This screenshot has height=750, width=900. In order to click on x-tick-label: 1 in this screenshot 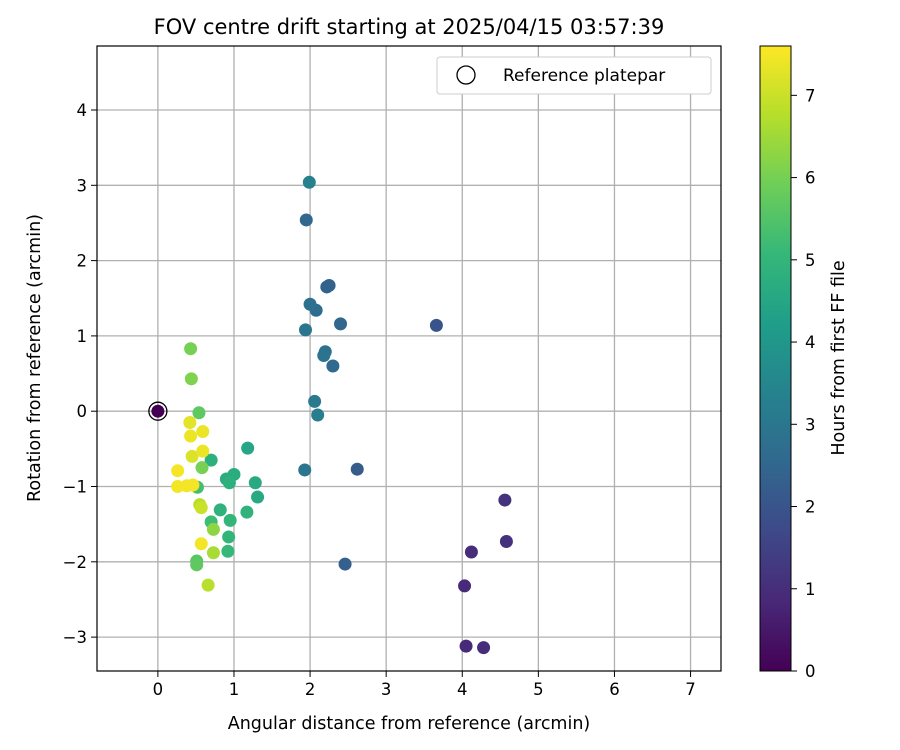, I will do `click(234, 689)`.